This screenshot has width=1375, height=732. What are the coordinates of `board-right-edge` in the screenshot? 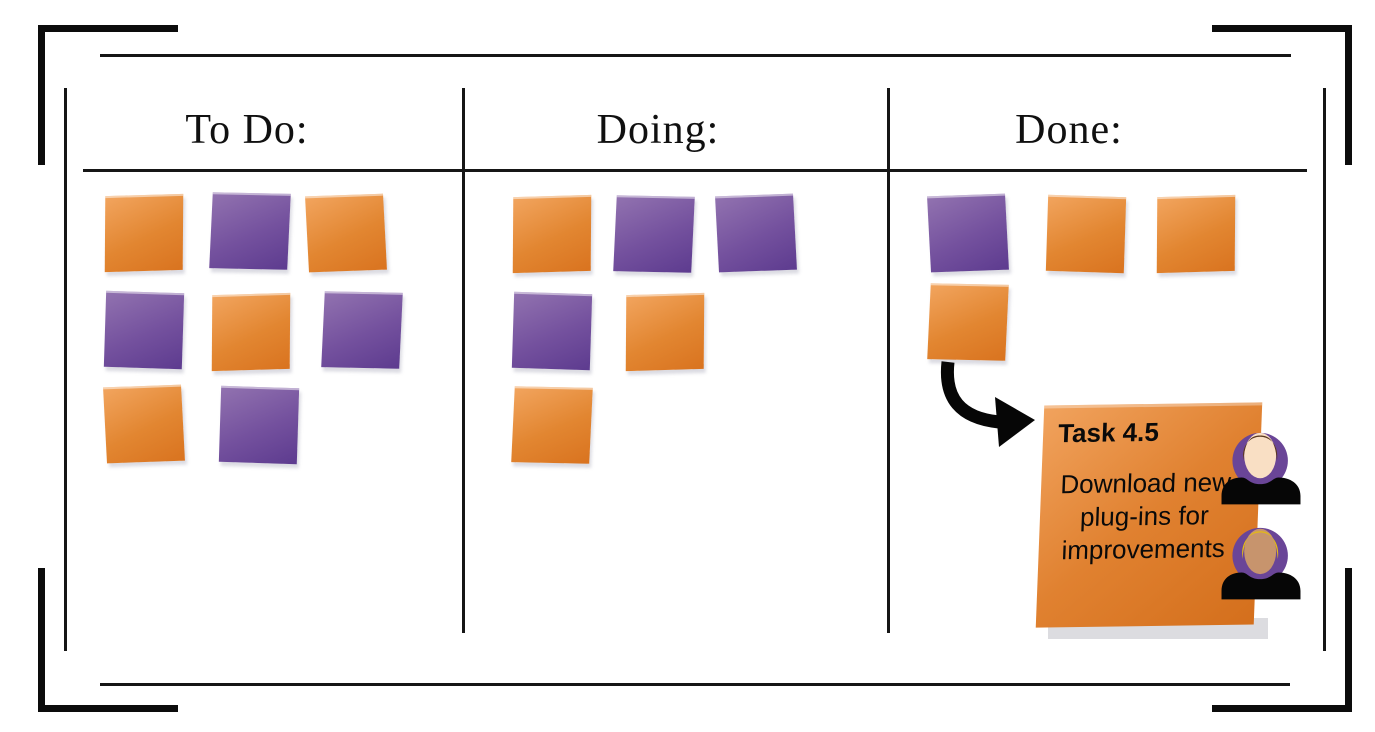 It's located at (1324, 369).